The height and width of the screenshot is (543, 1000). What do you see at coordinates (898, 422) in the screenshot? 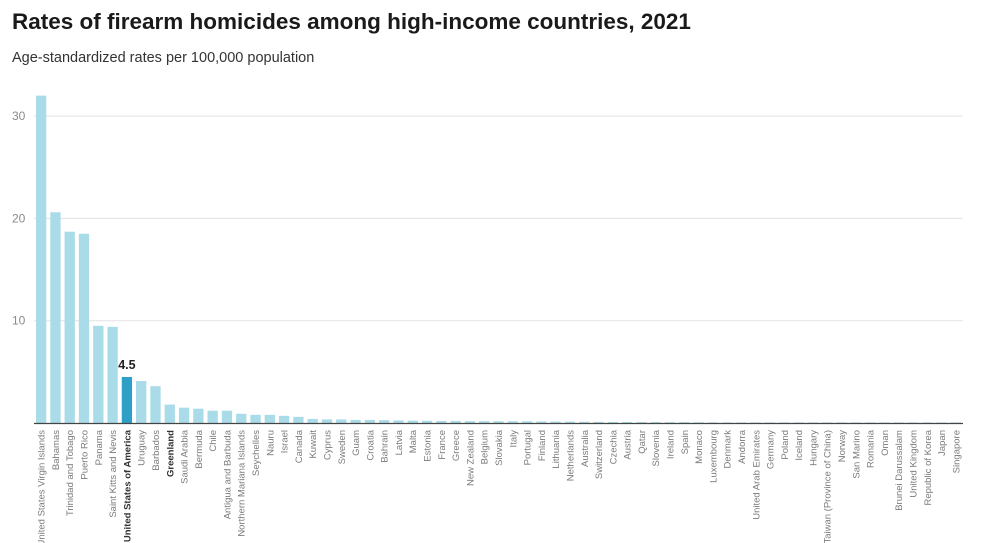
I see `bar-brunei-darussalam` at bounding box center [898, 422].